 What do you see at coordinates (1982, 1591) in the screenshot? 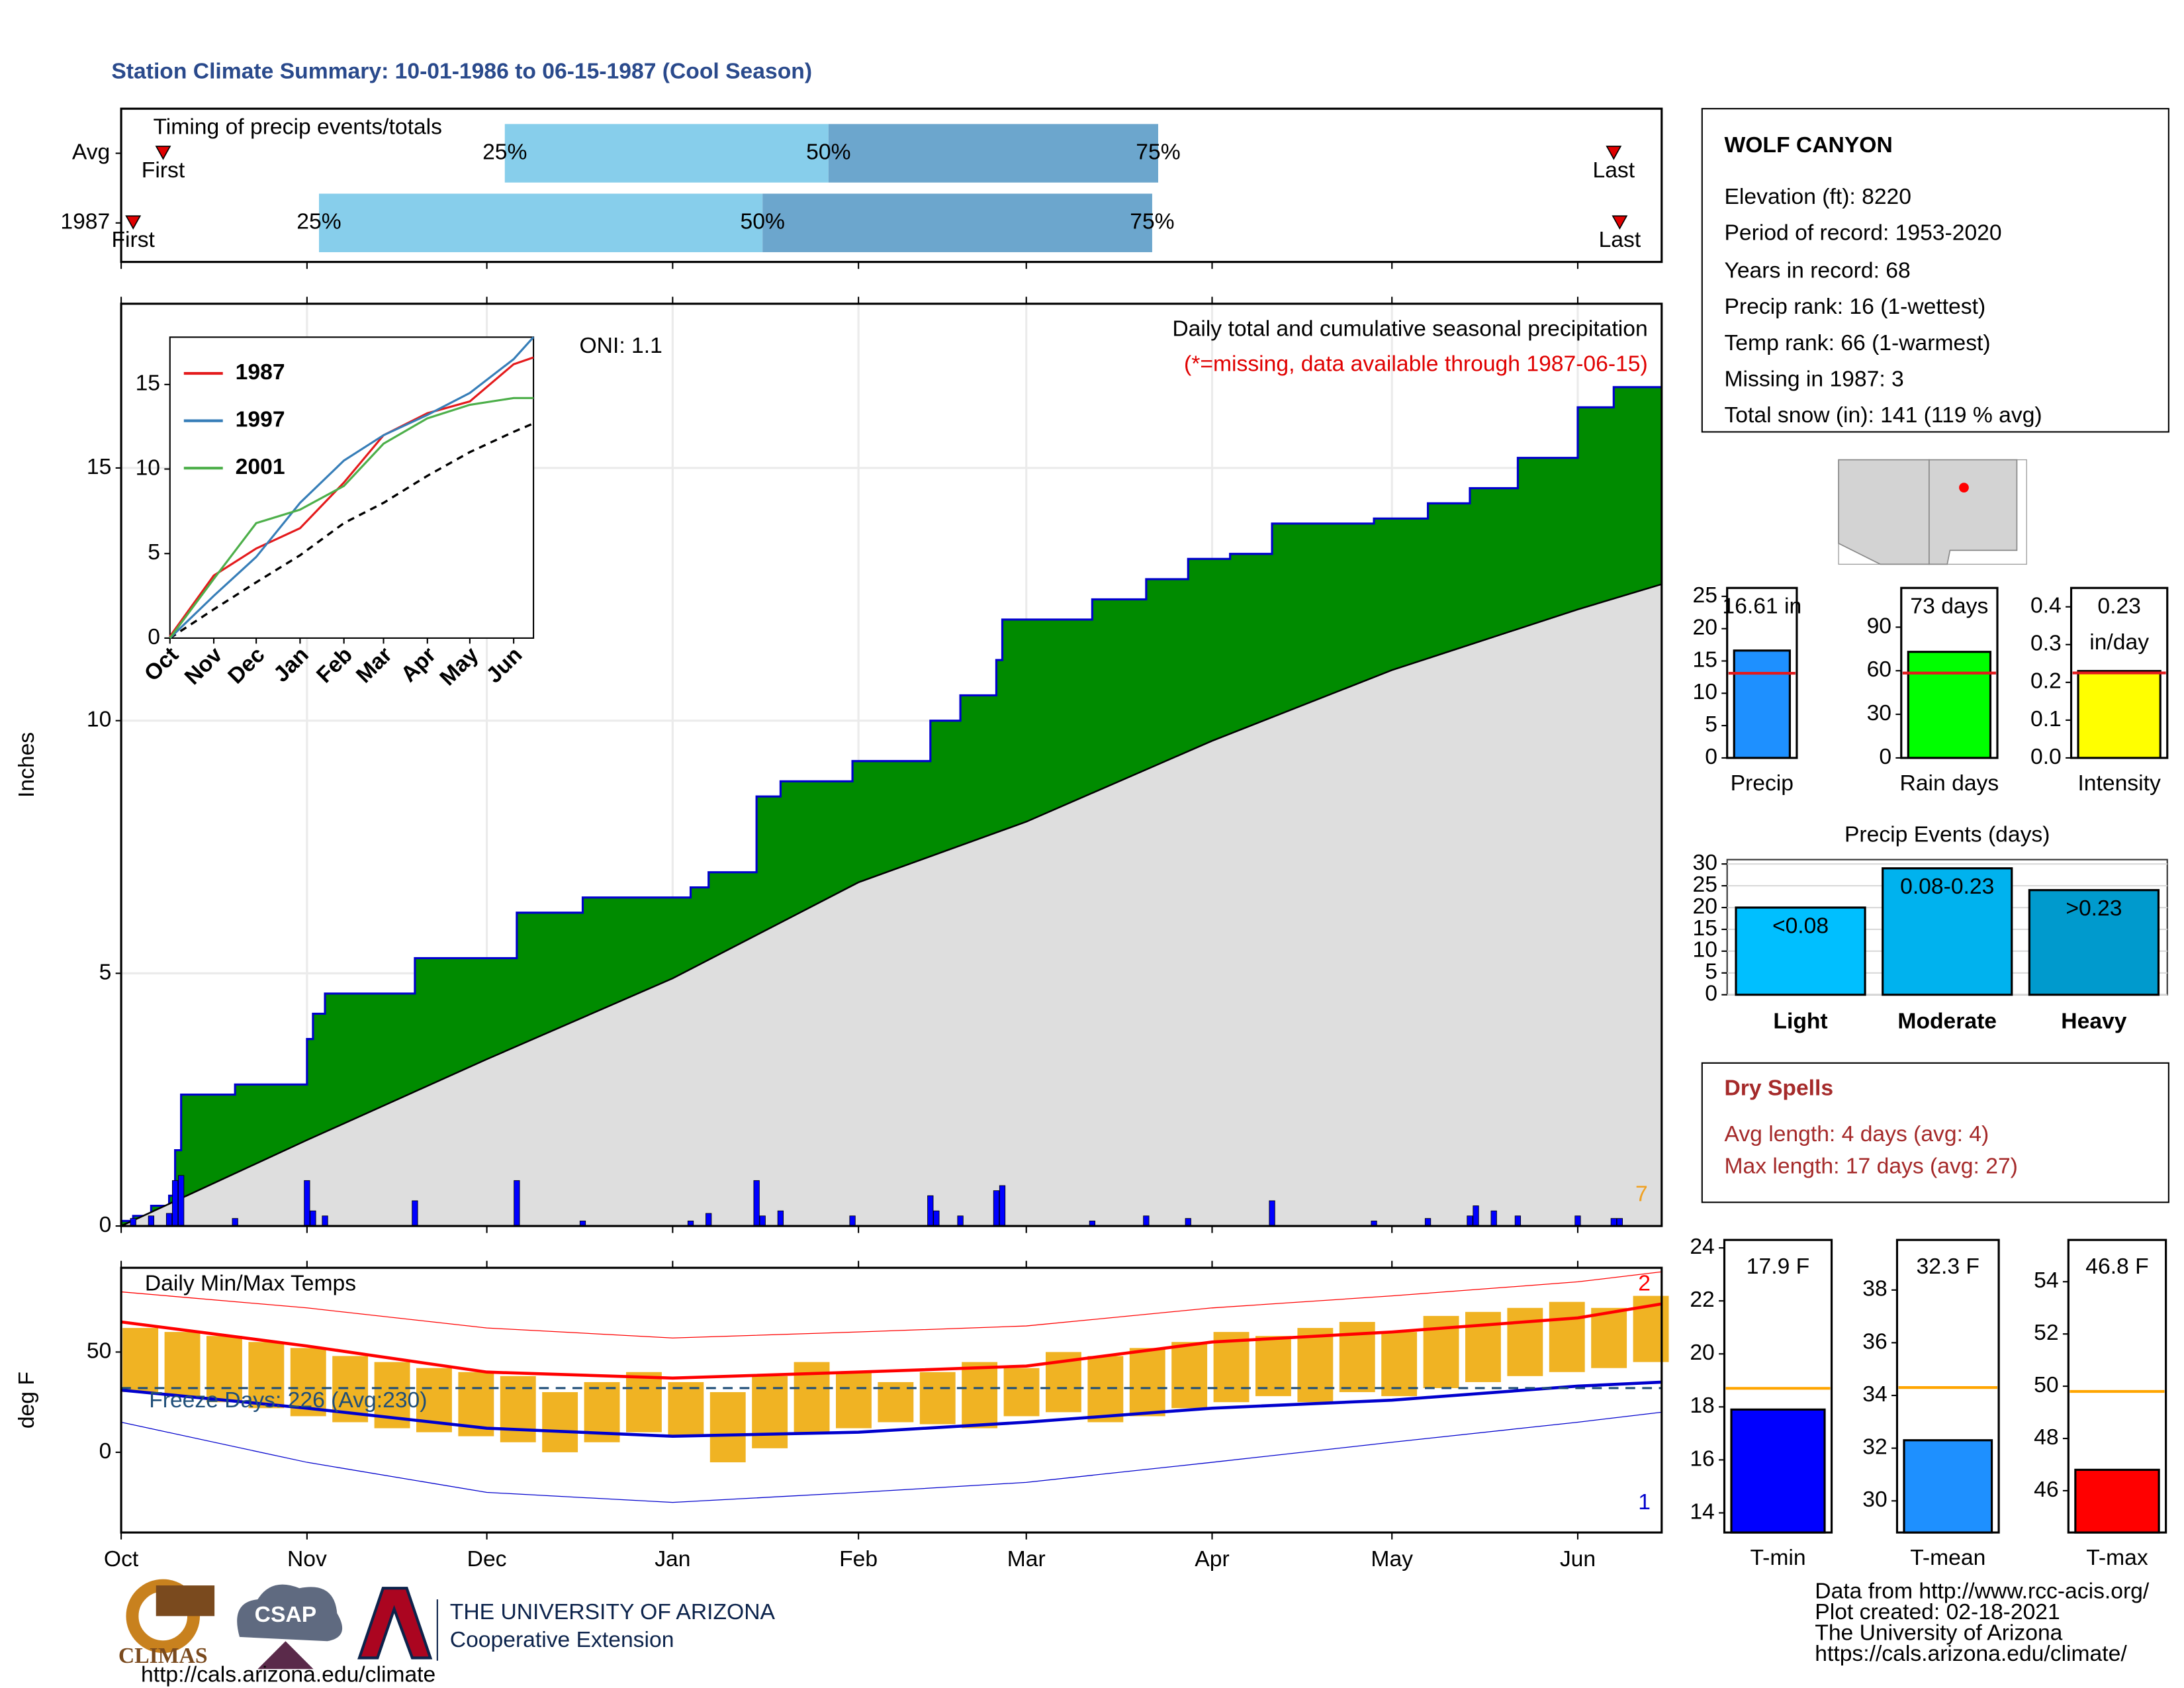
I see `credit-line: Data from http://www.rcc-acis.org/` at bounding box center [1982, 1591].